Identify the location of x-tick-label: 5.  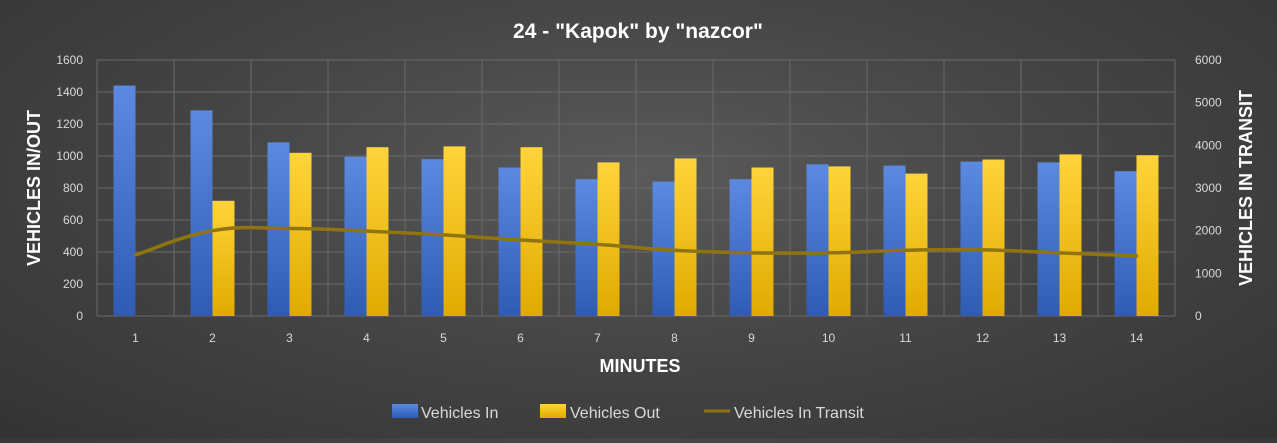
(443, 338).